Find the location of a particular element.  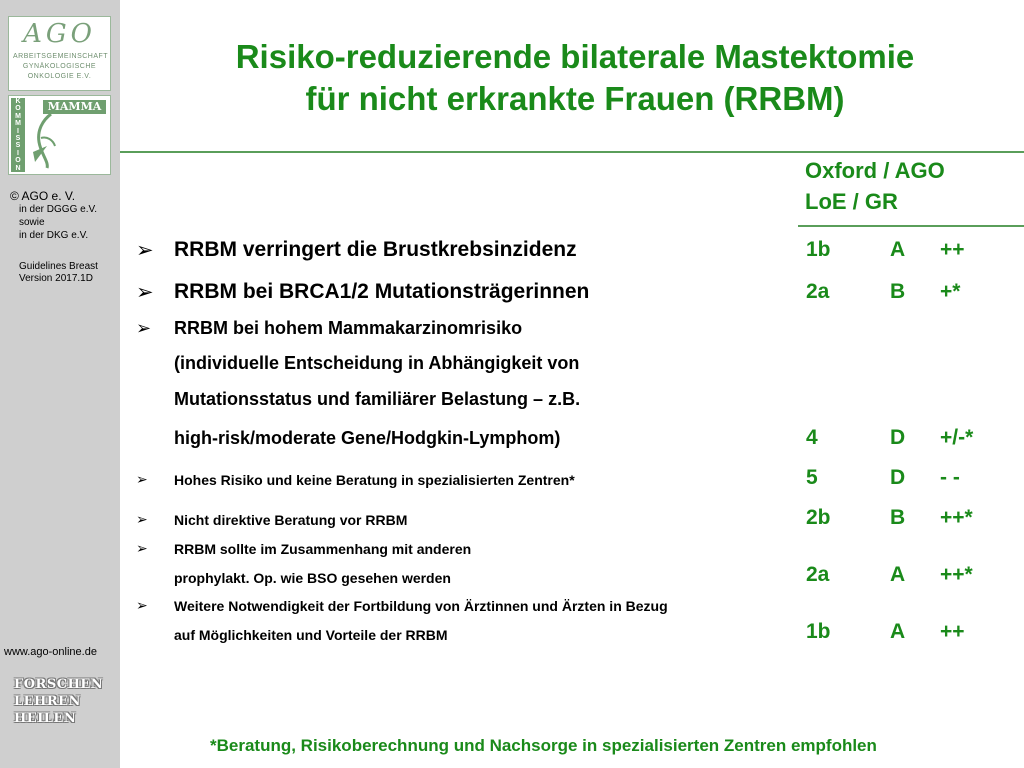

copyright-line: in der DGGG e.V. is located at coordinates (58, 209).